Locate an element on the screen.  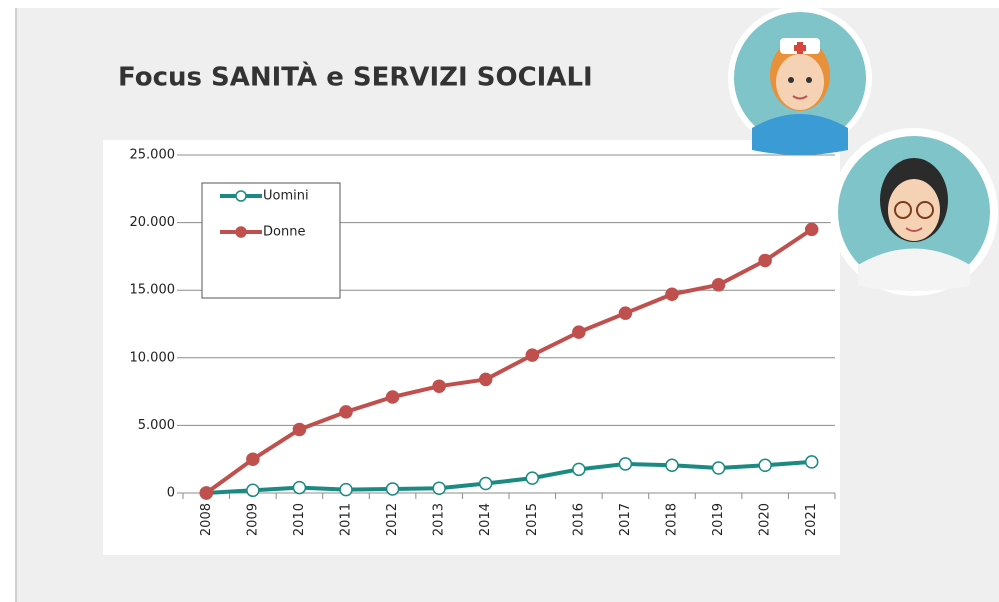
x-tick-label: 2019 is located at coordinates (718, 519).